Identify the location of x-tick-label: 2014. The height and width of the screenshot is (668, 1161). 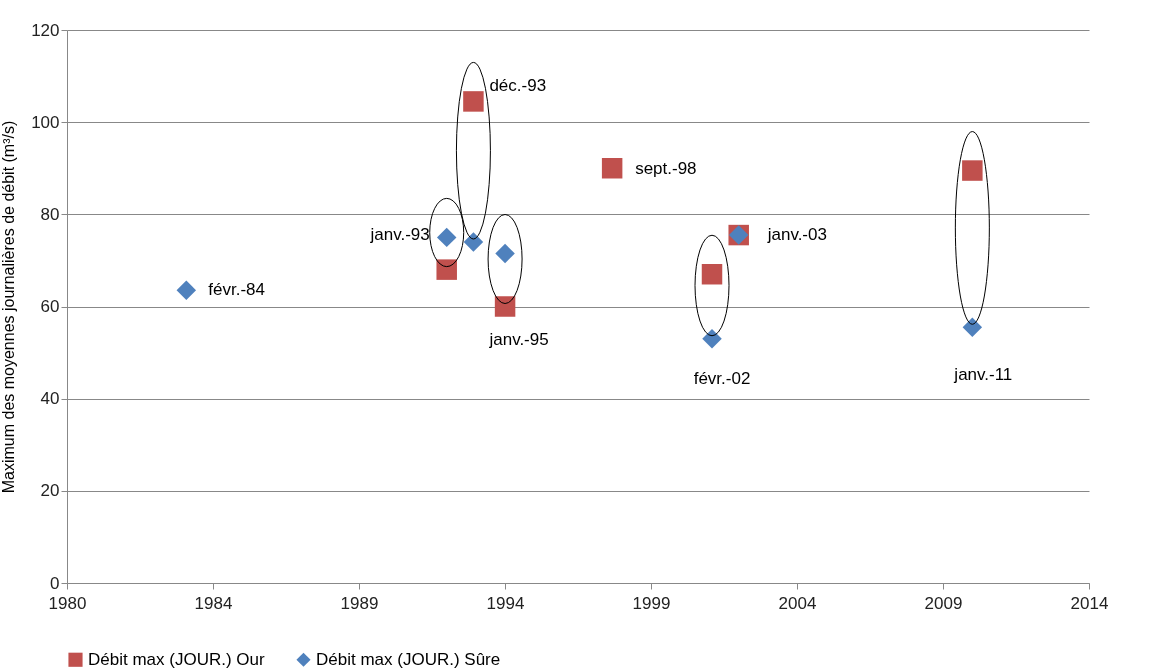
(1089, 603).